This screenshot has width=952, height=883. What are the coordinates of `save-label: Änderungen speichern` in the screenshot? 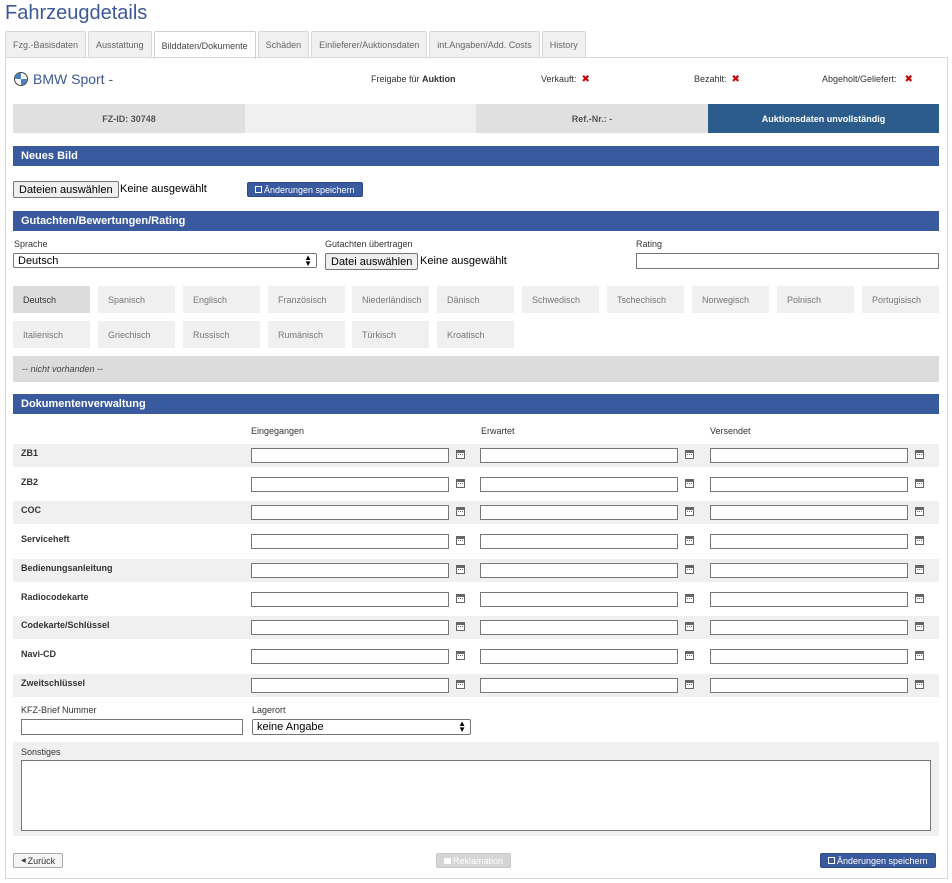 It's located at (882, 860).